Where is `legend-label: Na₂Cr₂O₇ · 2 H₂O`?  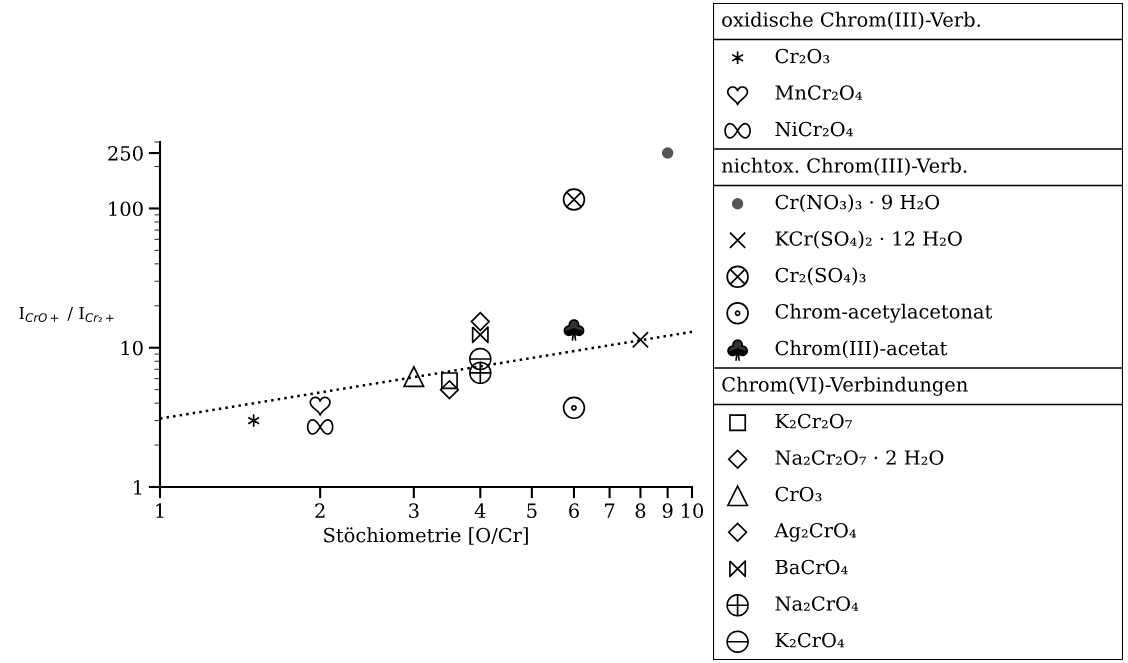 legend-label: Na₂Cr₂O₇ · 2 H₂O is located at coordinates (859, 457).